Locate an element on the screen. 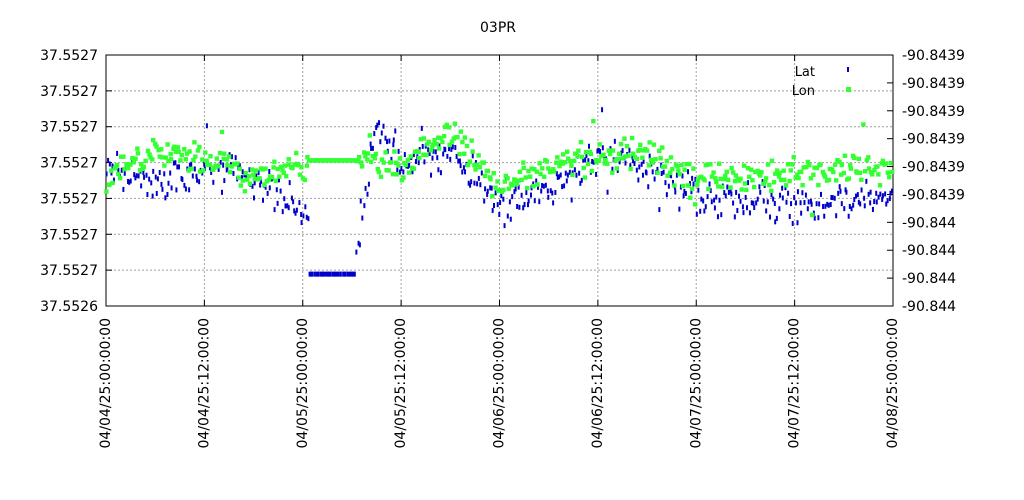 The image size is (1024, 500). left-tick-label: 37.5527 is located at coordinates (69, 128).